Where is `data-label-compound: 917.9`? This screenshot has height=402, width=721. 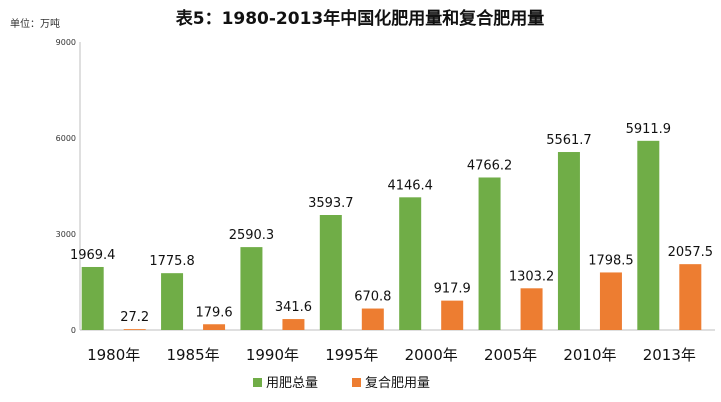 data-label-compound: 917.9 is located at coordinates (452, 289).